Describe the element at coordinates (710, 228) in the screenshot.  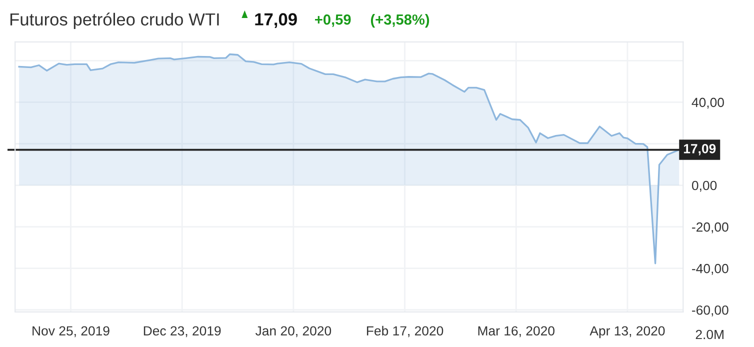
I see `y-tick-label: -20,00` at that location.